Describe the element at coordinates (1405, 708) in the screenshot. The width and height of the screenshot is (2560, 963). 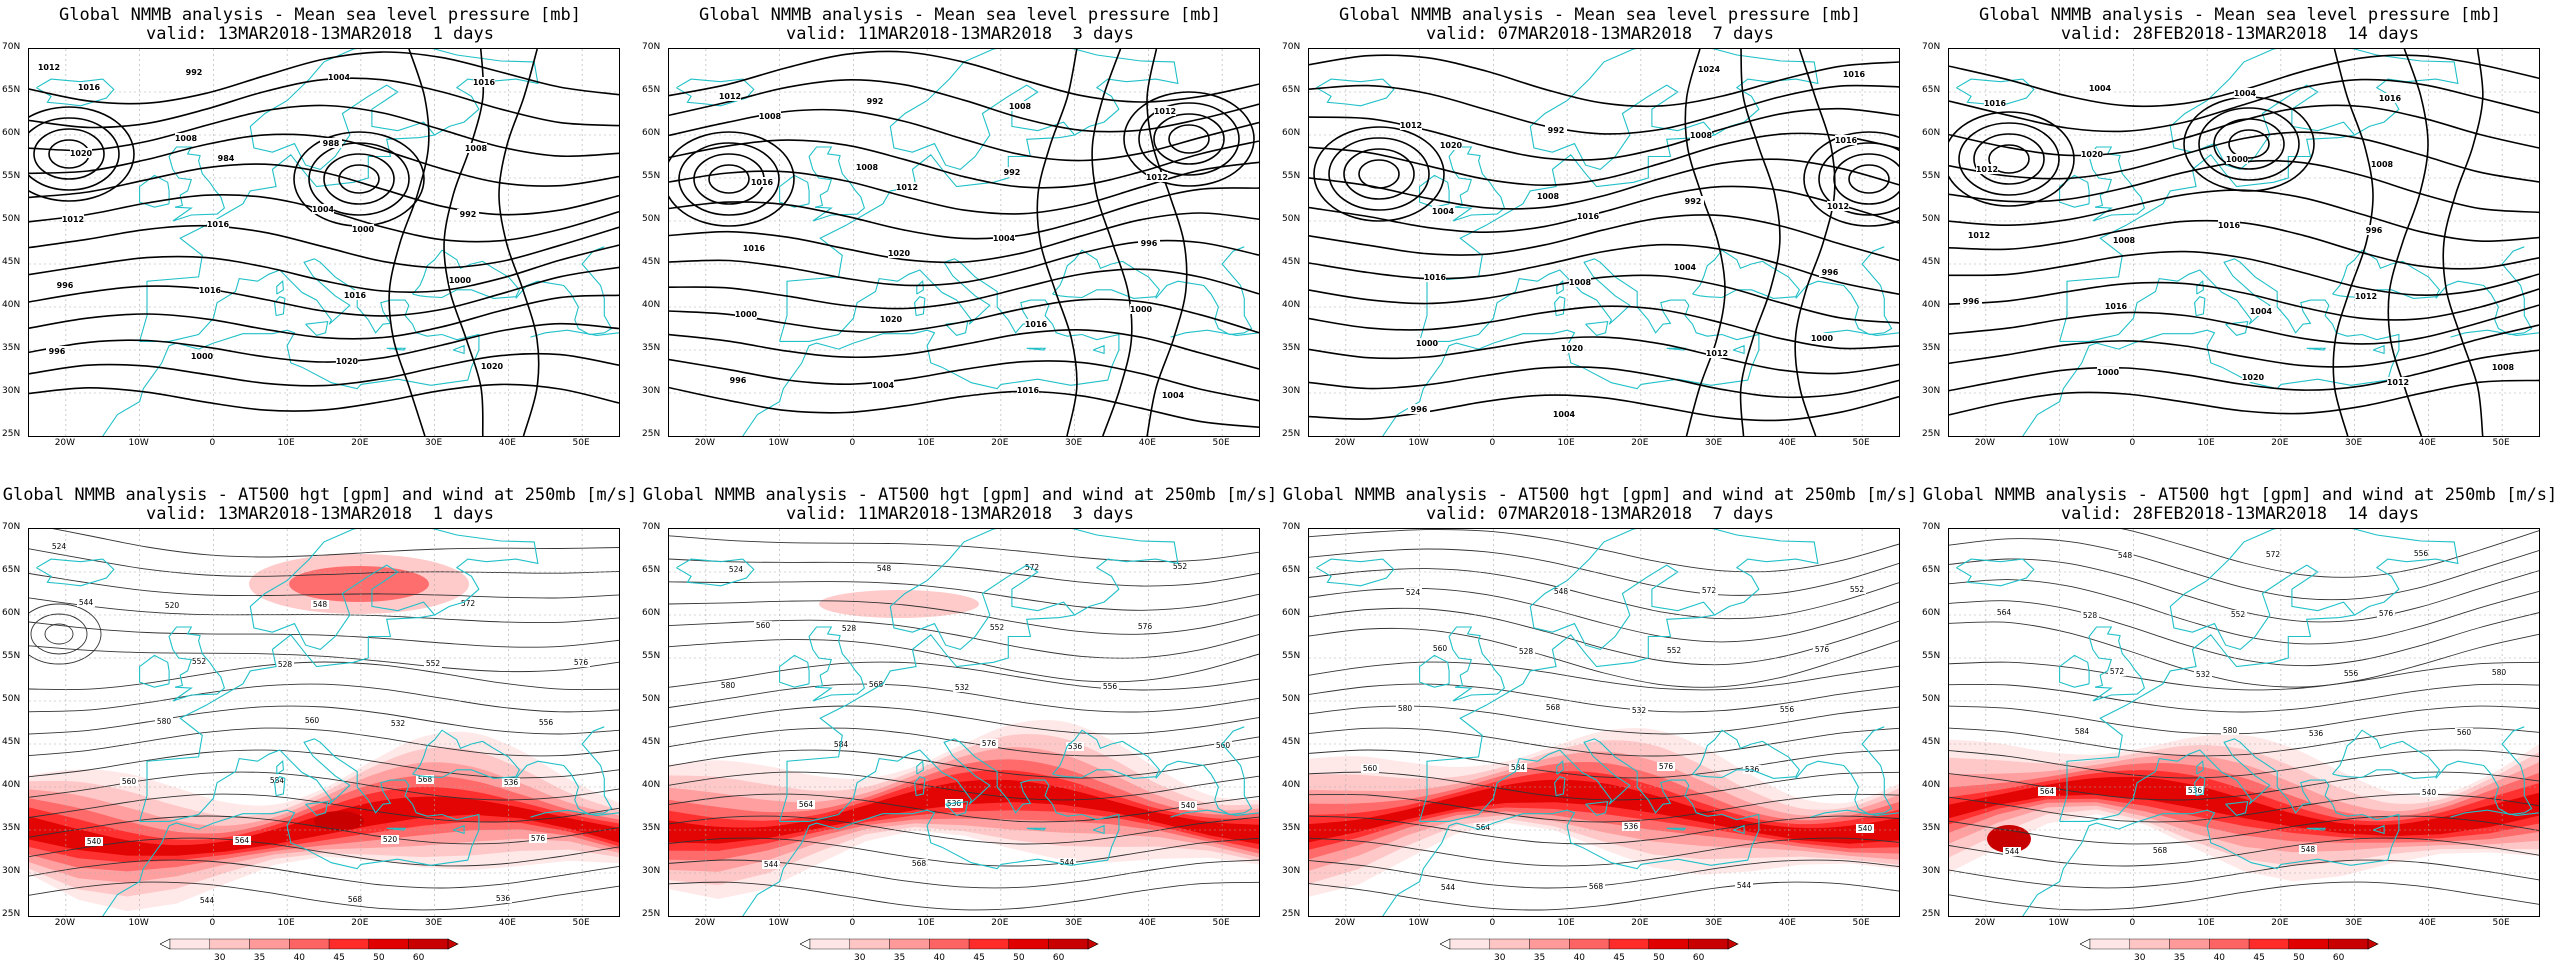
I see `contour-label: 580` at that location.